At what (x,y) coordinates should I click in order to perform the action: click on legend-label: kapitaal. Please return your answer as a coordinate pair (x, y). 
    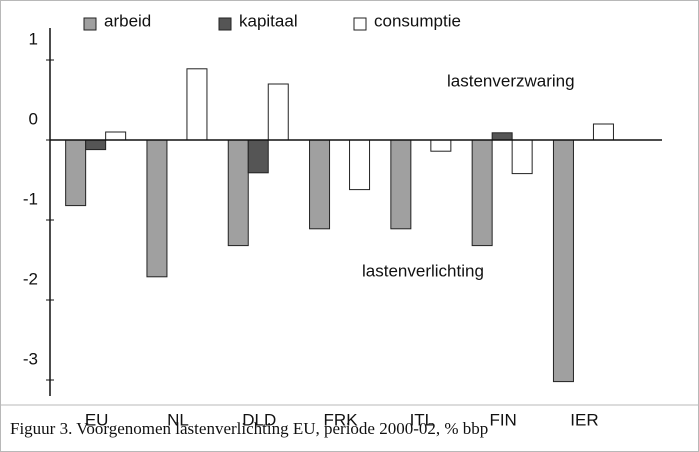
    Looking at the image, I should click on (268, 20).